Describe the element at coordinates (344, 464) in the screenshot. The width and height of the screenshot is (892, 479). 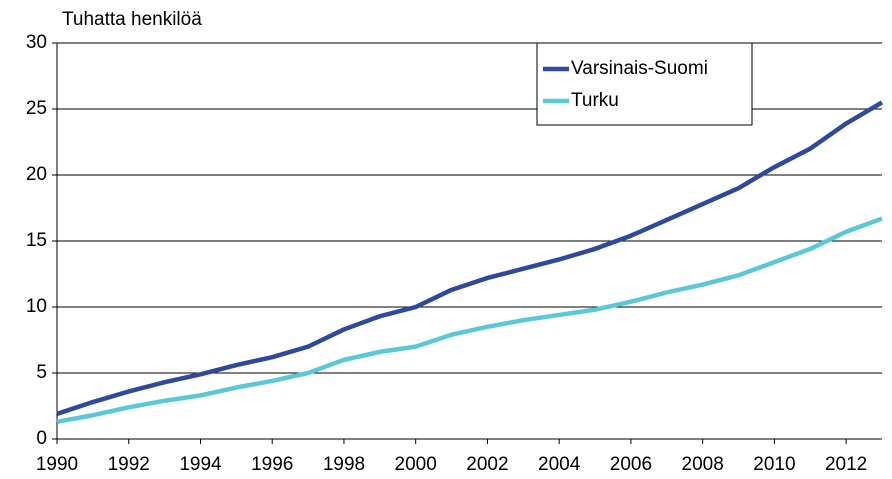
I see `x-tick-label: 1998` at that location.